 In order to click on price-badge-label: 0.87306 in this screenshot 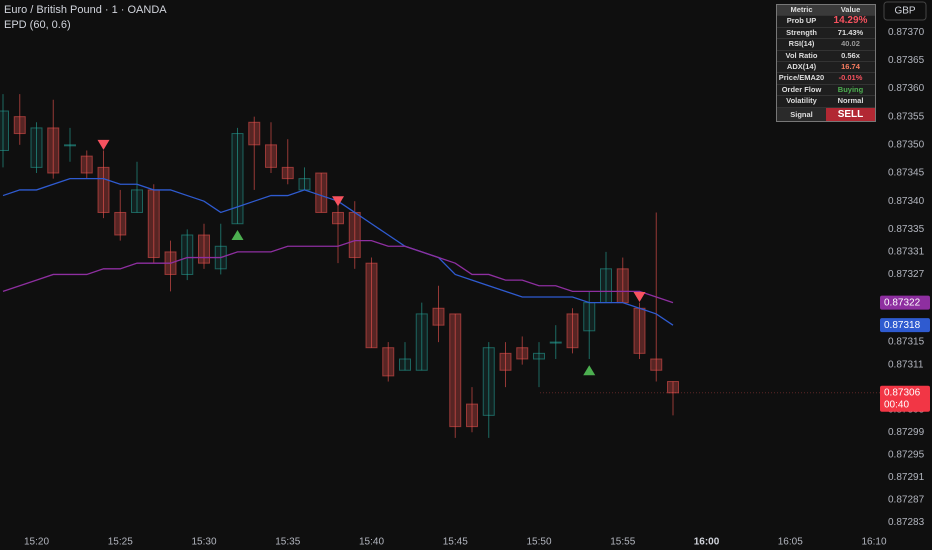, I will do `click(902, 392)`.